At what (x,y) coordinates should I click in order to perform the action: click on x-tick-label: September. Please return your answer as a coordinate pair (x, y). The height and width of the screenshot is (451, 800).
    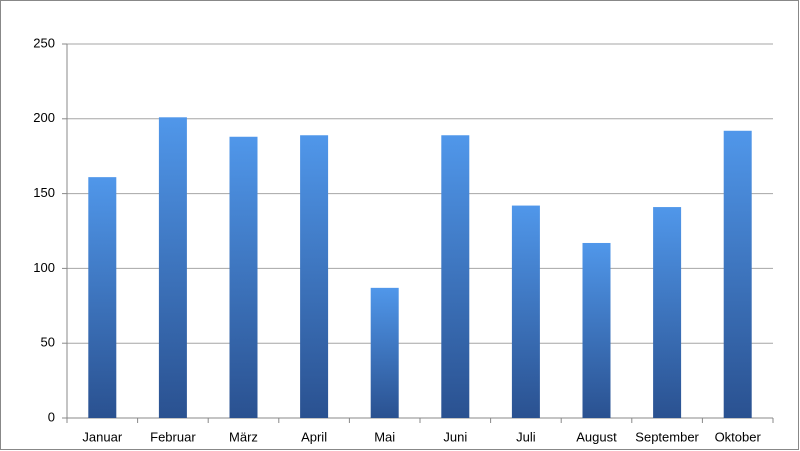
    Looking at the image, I should click on (667, 436).